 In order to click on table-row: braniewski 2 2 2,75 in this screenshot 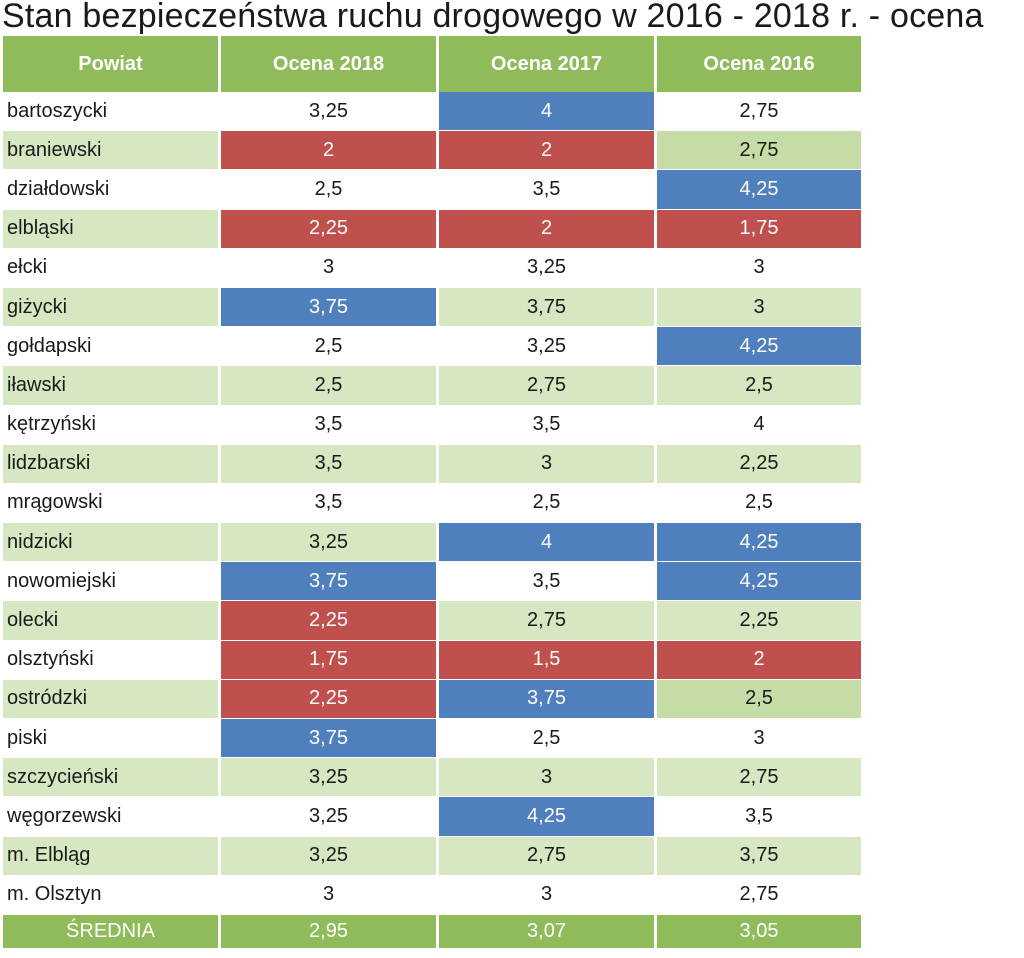, I will do `click(432, 151)`.